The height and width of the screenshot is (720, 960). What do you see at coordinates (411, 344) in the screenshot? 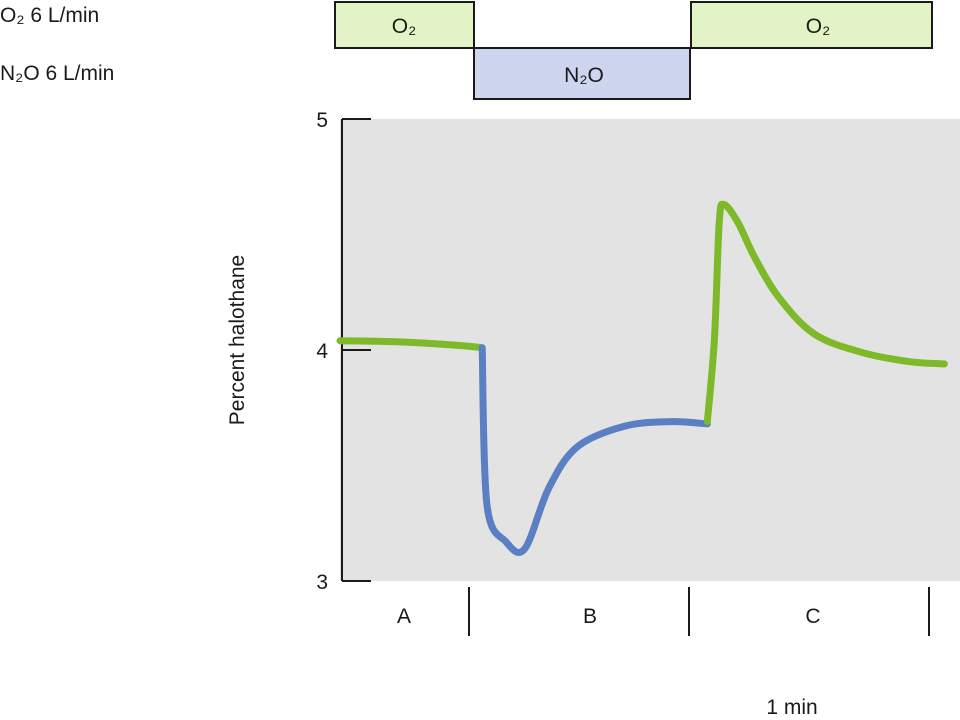
I see `series-line-a` at bounding box center [411, 344].